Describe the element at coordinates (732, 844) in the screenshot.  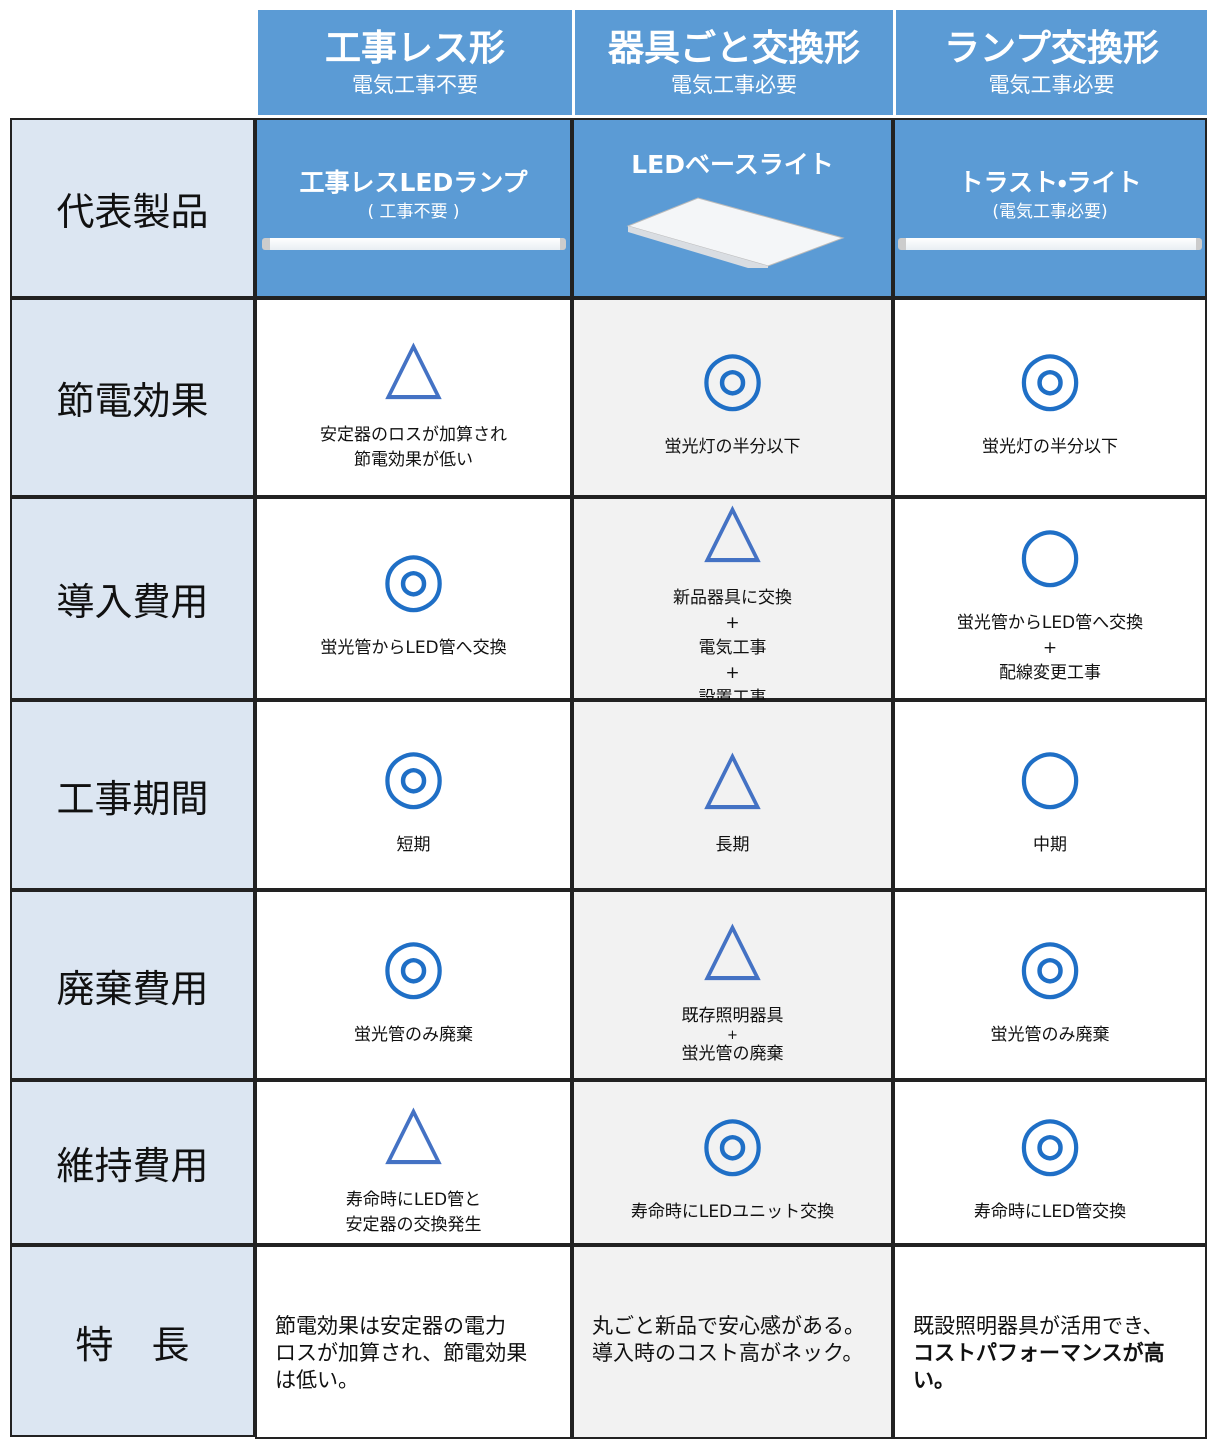
I see `cell-text: 長期` at that location.